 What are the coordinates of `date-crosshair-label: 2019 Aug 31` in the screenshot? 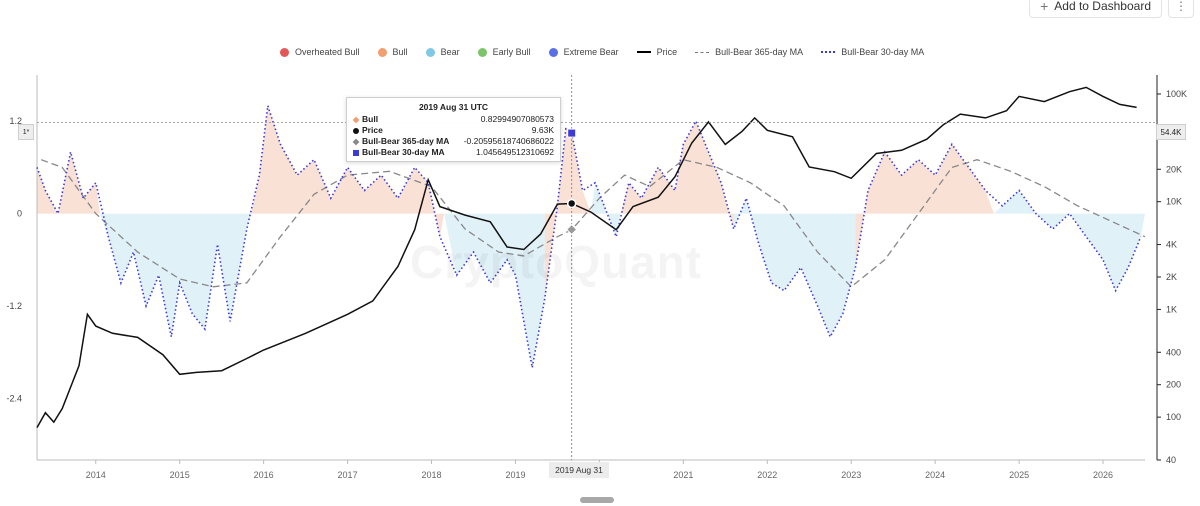 It's located at (579, 470).